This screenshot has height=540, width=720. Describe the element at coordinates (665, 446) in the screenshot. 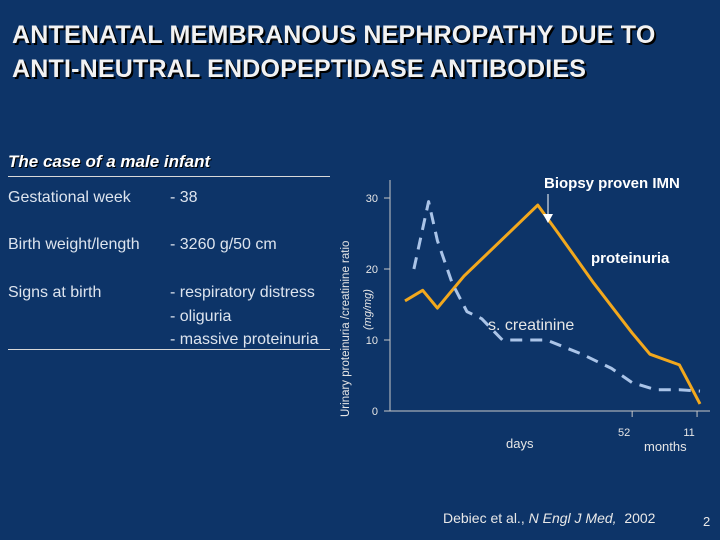

I see `chart-x-label-months: months` at that location.